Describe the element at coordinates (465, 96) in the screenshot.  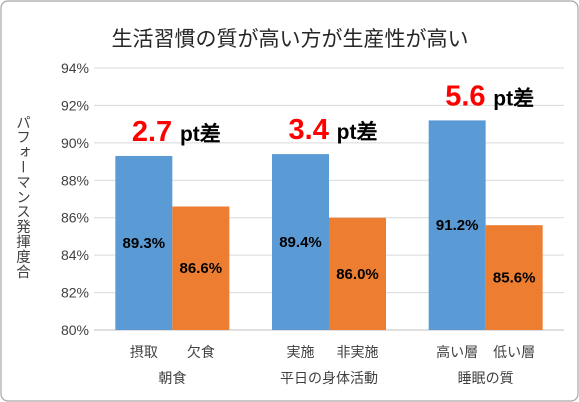
I see `difference-value: 5.6` at that location.